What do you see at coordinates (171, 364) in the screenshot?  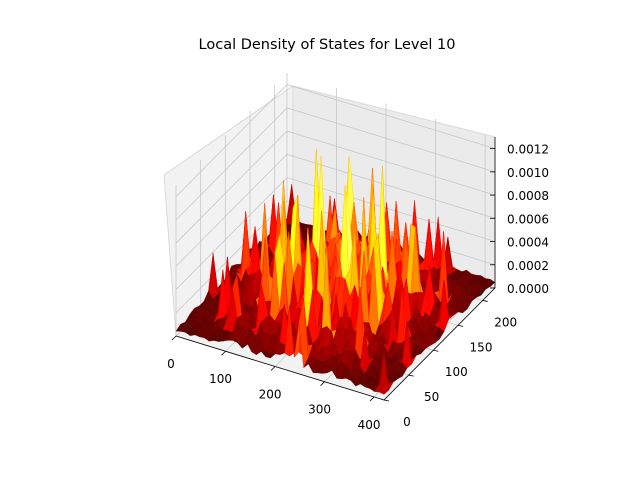 I see `x-tick-label: 0` at bounding box center [171, 364].